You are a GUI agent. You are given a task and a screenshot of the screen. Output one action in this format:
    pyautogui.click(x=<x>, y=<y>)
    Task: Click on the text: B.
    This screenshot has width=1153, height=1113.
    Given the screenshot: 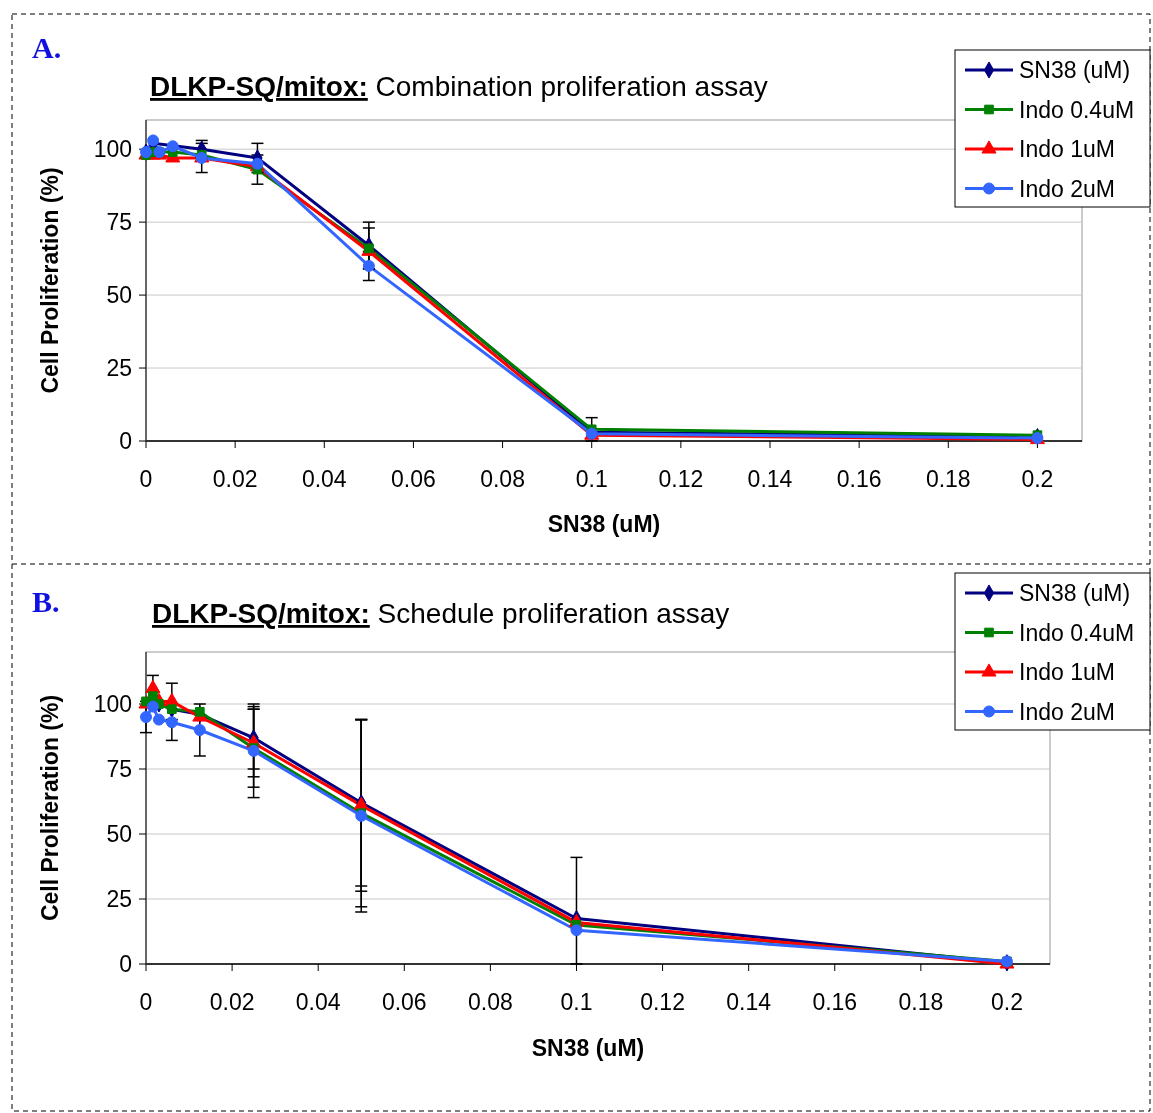 What is the action you would take?
    pyautogui.click(x=46, y=601)
    